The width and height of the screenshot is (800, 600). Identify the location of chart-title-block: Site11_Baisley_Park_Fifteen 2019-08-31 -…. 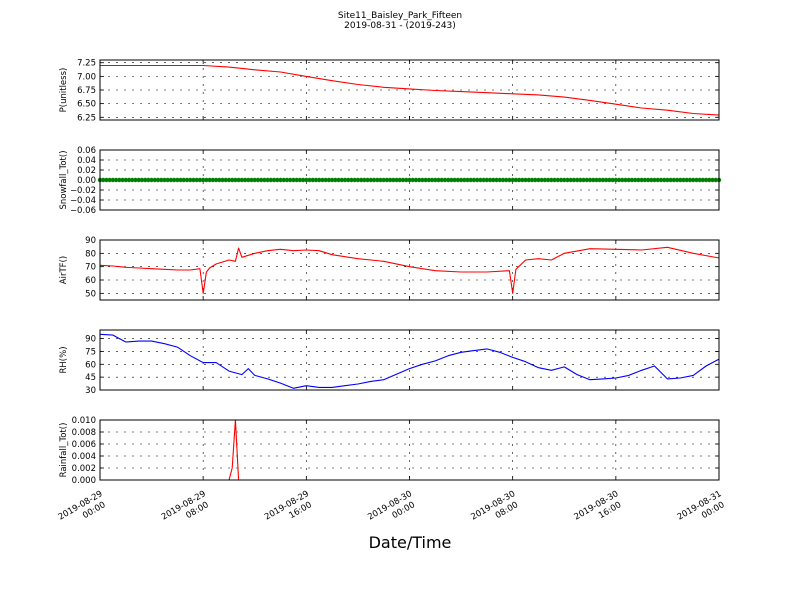
(400, 21).